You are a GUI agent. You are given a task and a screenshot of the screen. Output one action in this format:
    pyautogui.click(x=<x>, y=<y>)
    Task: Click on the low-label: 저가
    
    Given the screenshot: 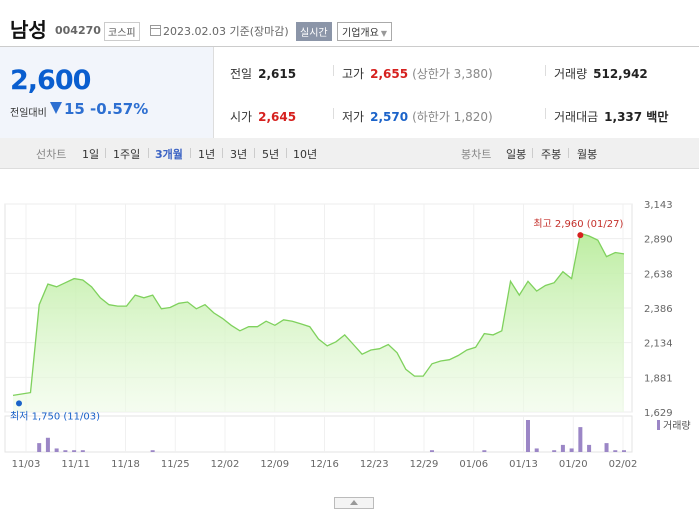 What is the action you would take?
    pyautogui.click(x=353, y=117)
    